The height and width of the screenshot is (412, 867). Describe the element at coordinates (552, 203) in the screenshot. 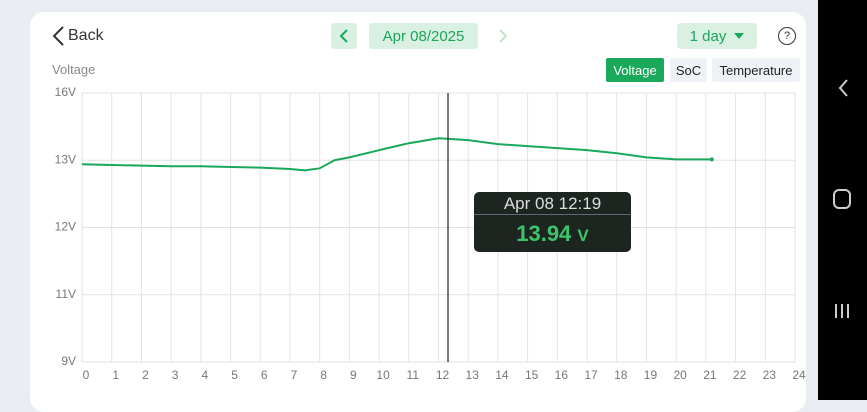

I see `tooltip-time: Apr 08 12:19` at that location.